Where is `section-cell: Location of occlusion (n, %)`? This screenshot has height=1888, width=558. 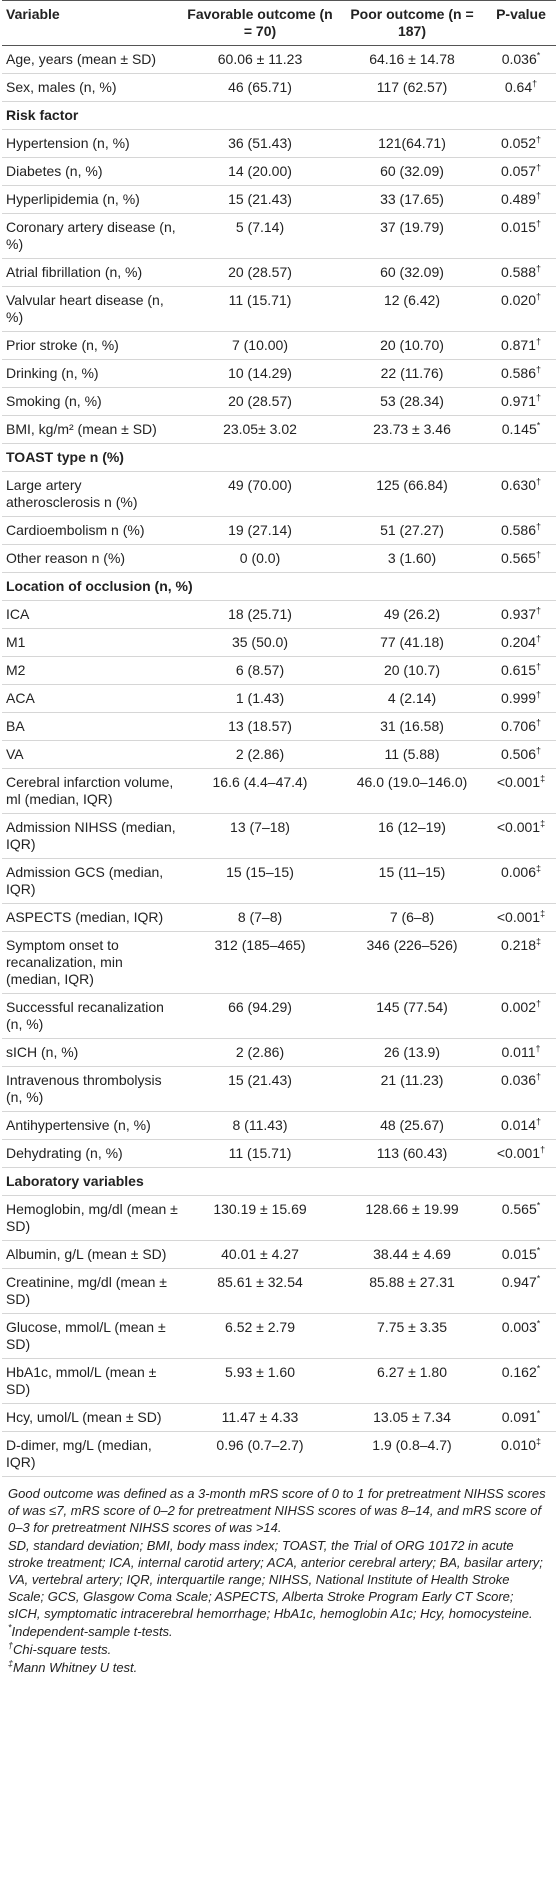
section-cell: Location of occlusion (n, %) is located at coordinates (279, 586).